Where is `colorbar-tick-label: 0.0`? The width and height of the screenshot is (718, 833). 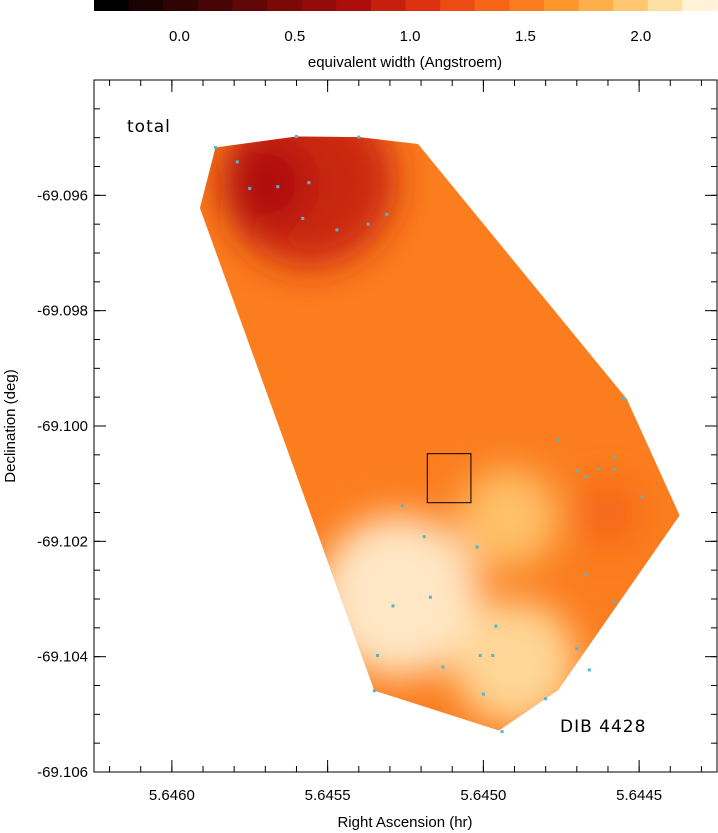 colorbar-tick-label: 0.0 is located at coordinates (179, 36).